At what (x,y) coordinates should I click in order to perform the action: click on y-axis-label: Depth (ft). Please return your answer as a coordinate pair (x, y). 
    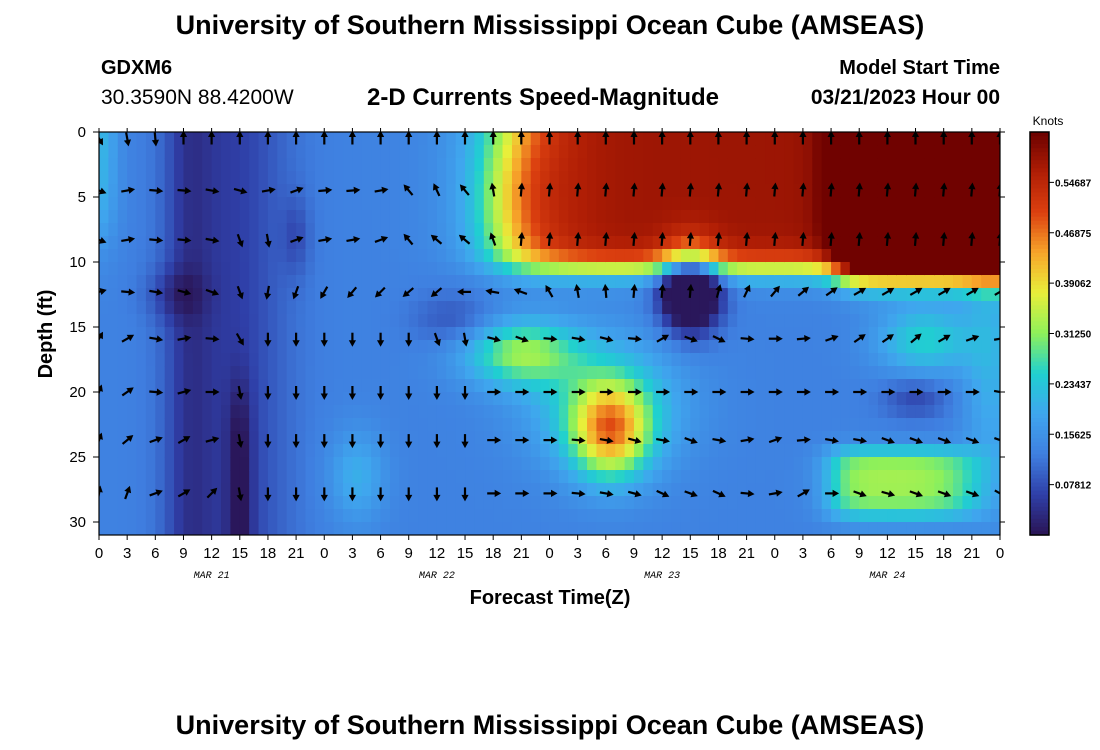
    Looking at the image, I should click on (46, 334).